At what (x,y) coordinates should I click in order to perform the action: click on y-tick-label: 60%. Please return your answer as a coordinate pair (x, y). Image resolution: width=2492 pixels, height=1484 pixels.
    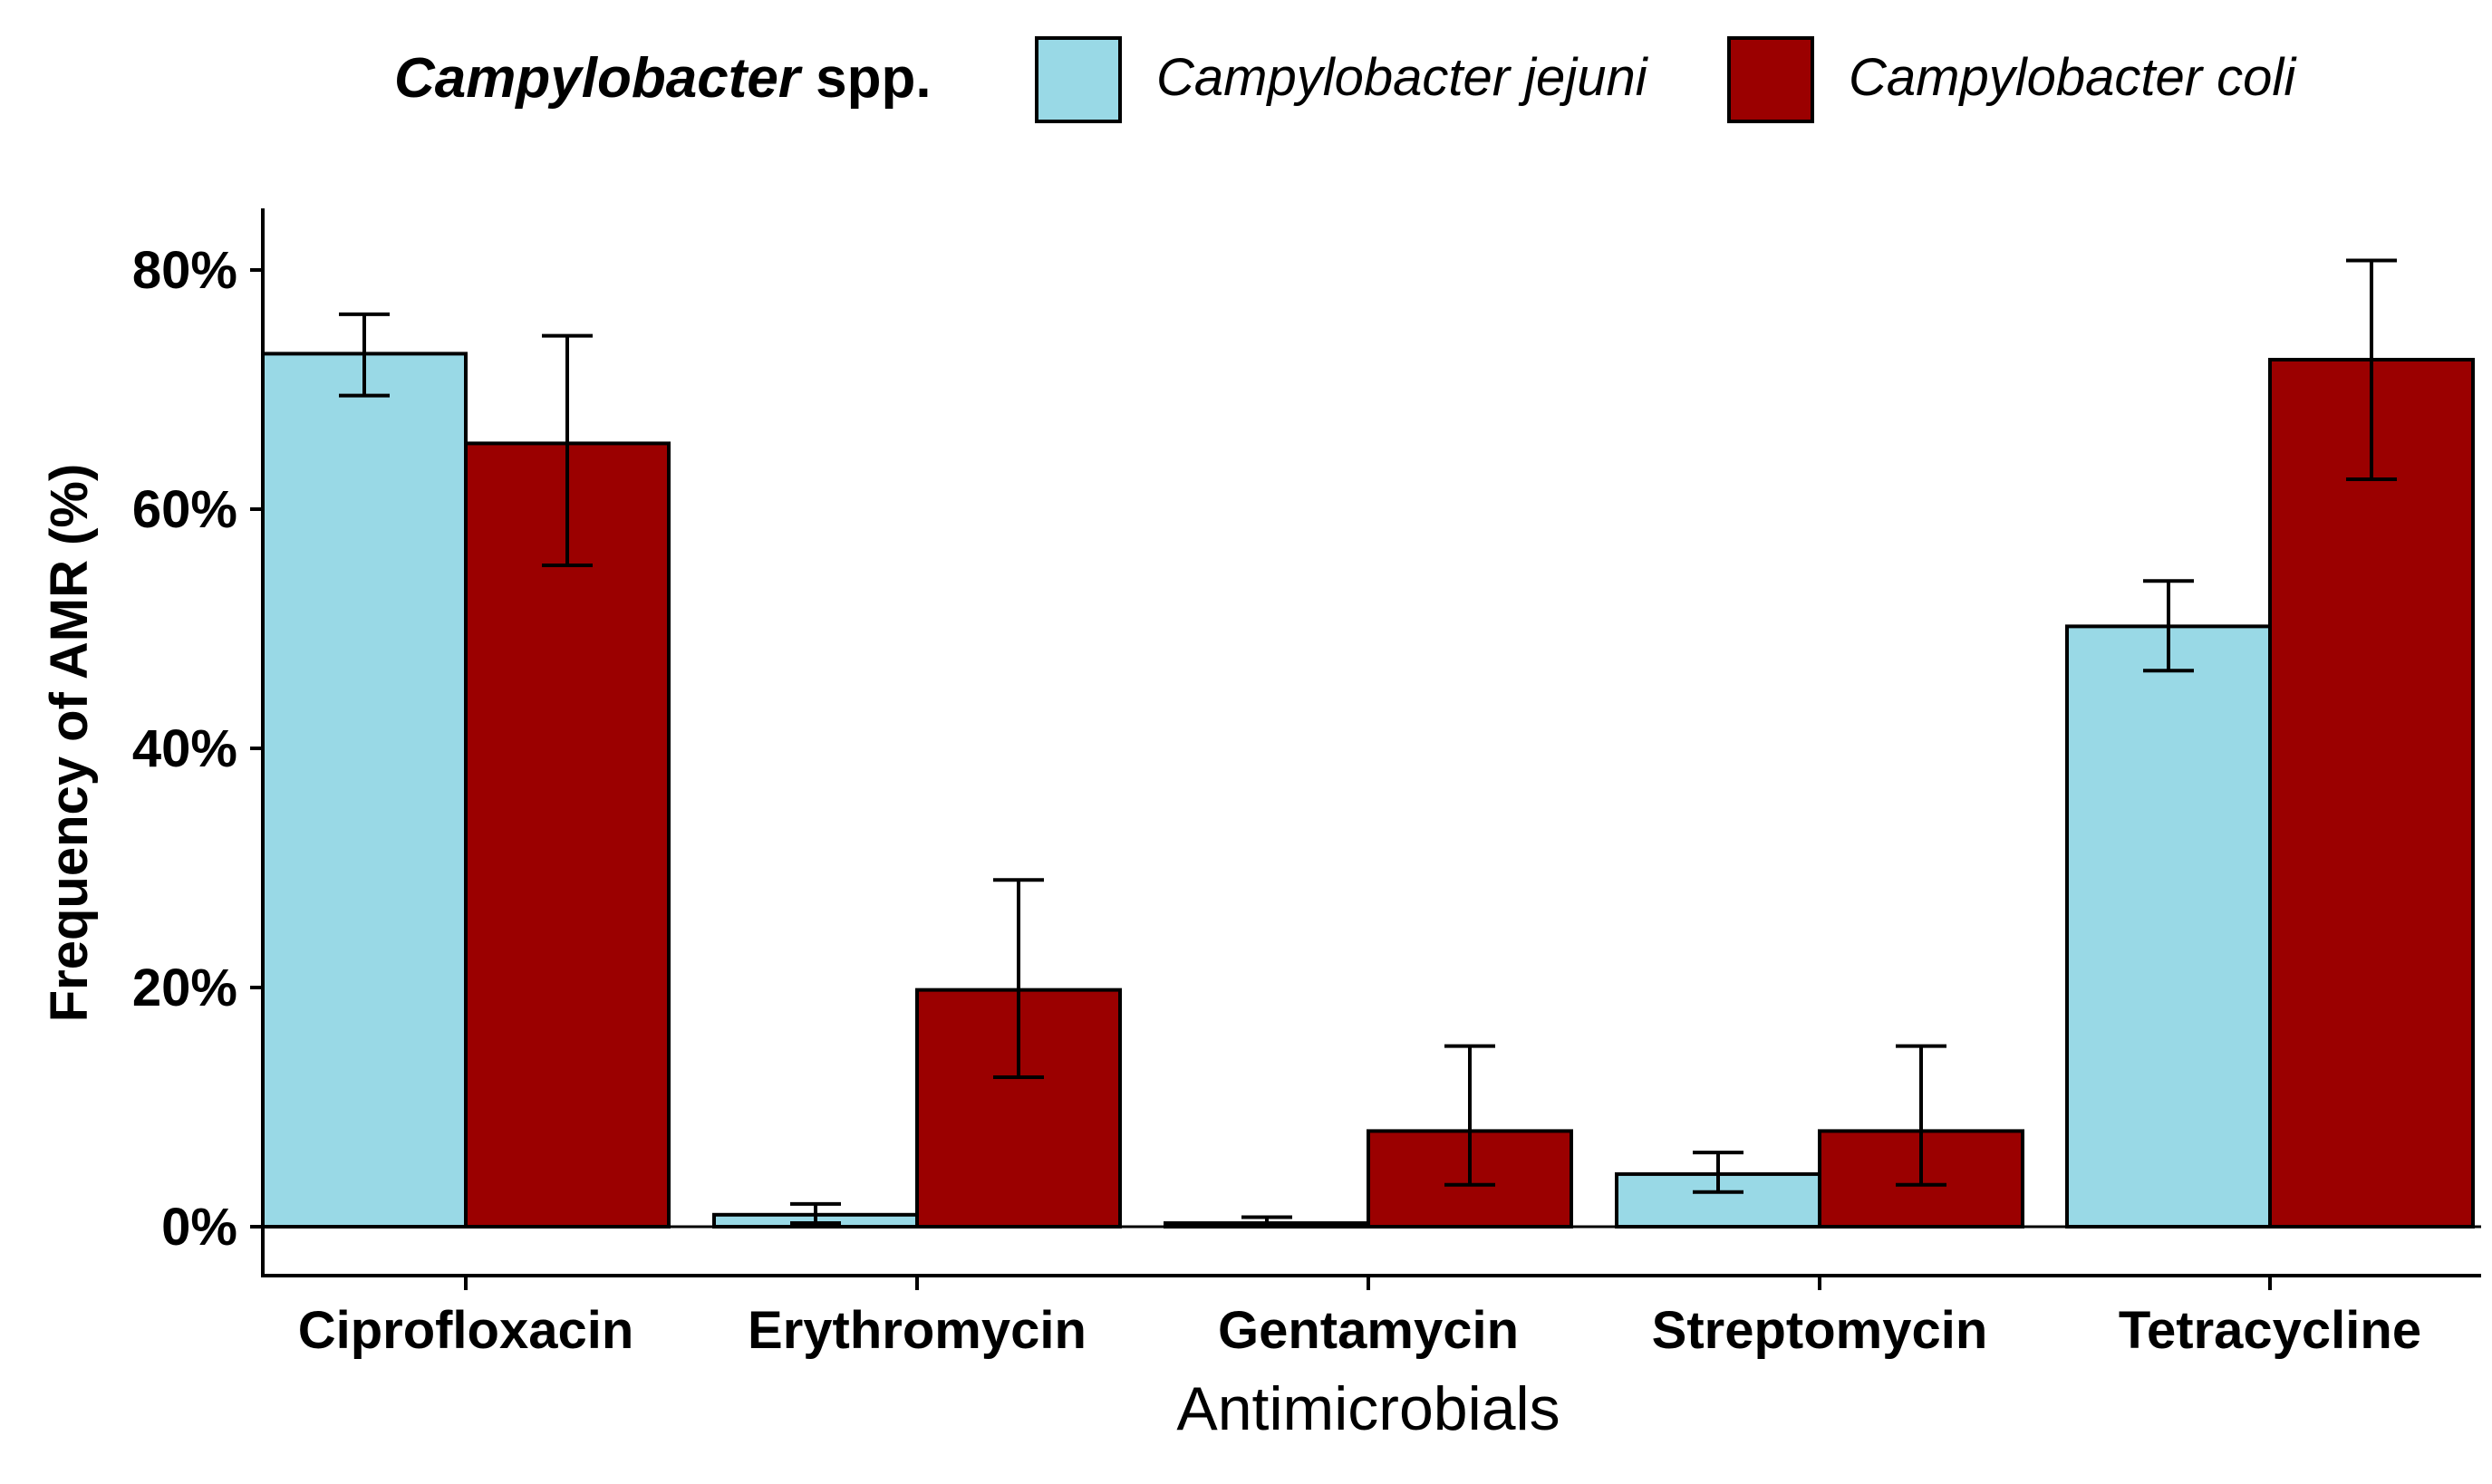
    Looking at the image, I should click on (184, 510).